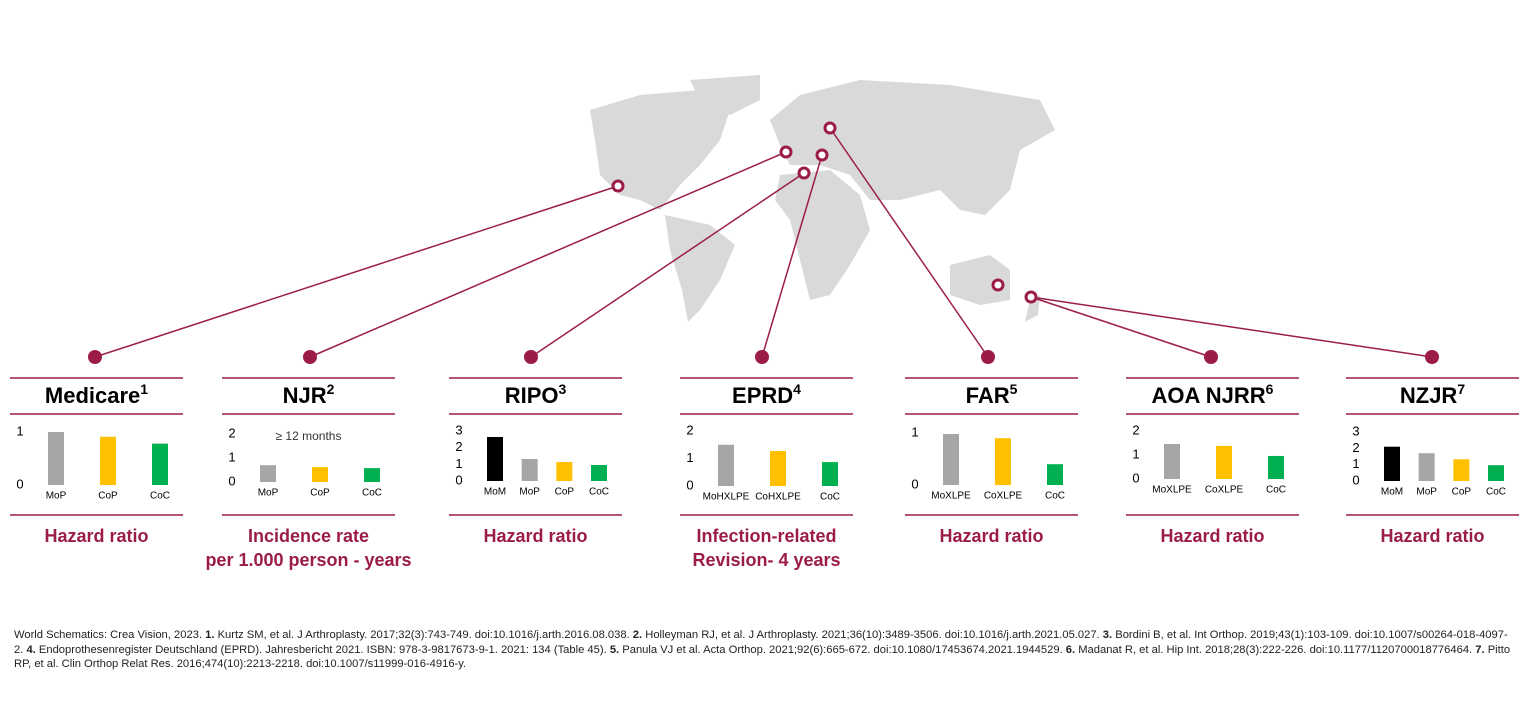 The image size is (1525, 708). What do you see at coordinates (210, 635) in the screenshot?
I see `reference-number: 1.` at bounding box center [210, 635].